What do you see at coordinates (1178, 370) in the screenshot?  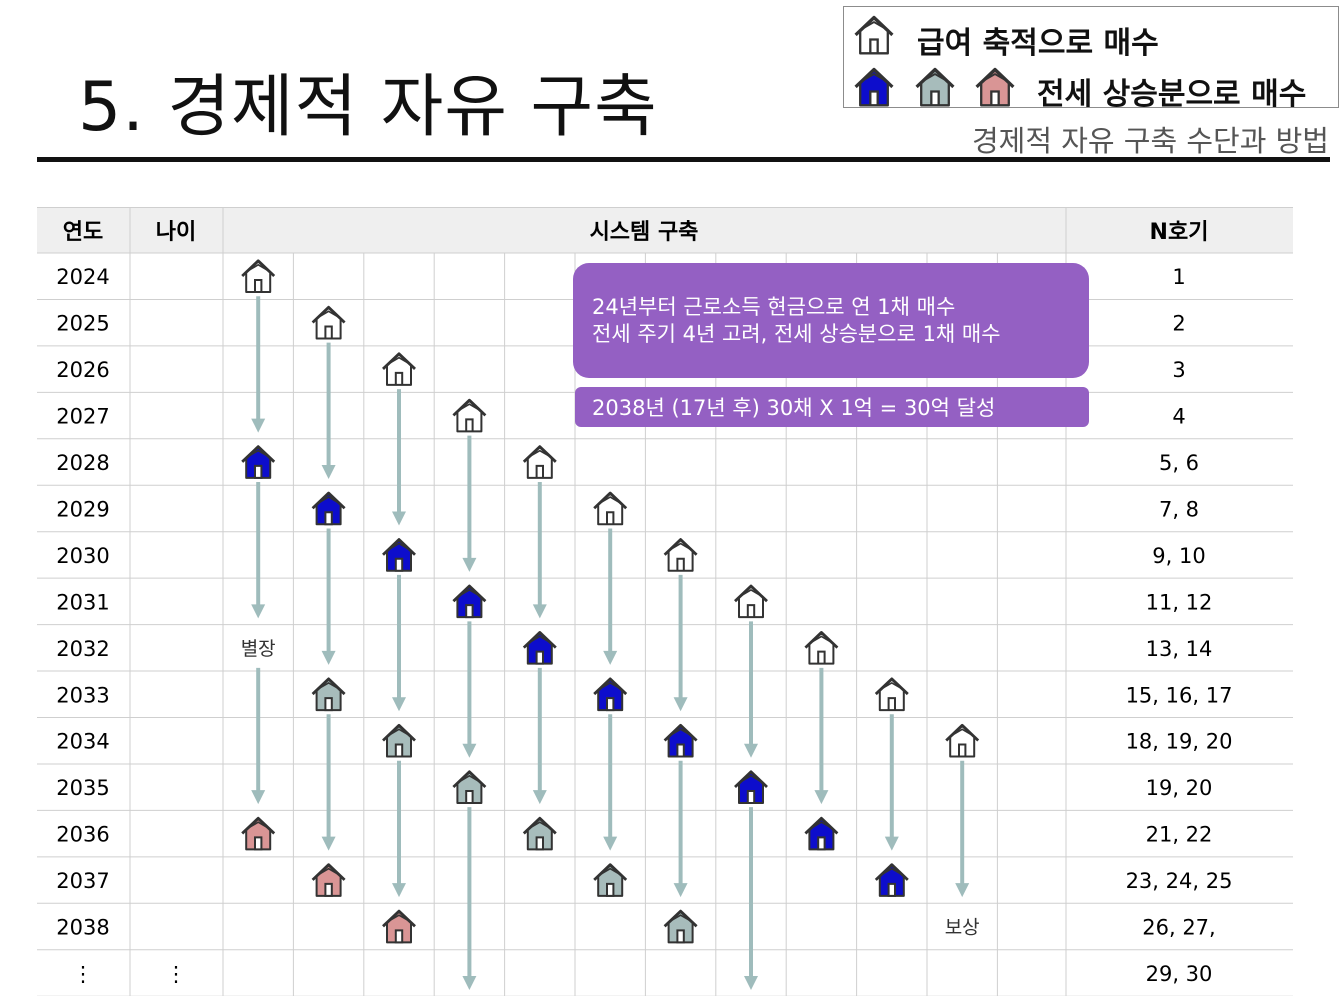 I see `n-cell: 3` at bounding box center [1178, 370].